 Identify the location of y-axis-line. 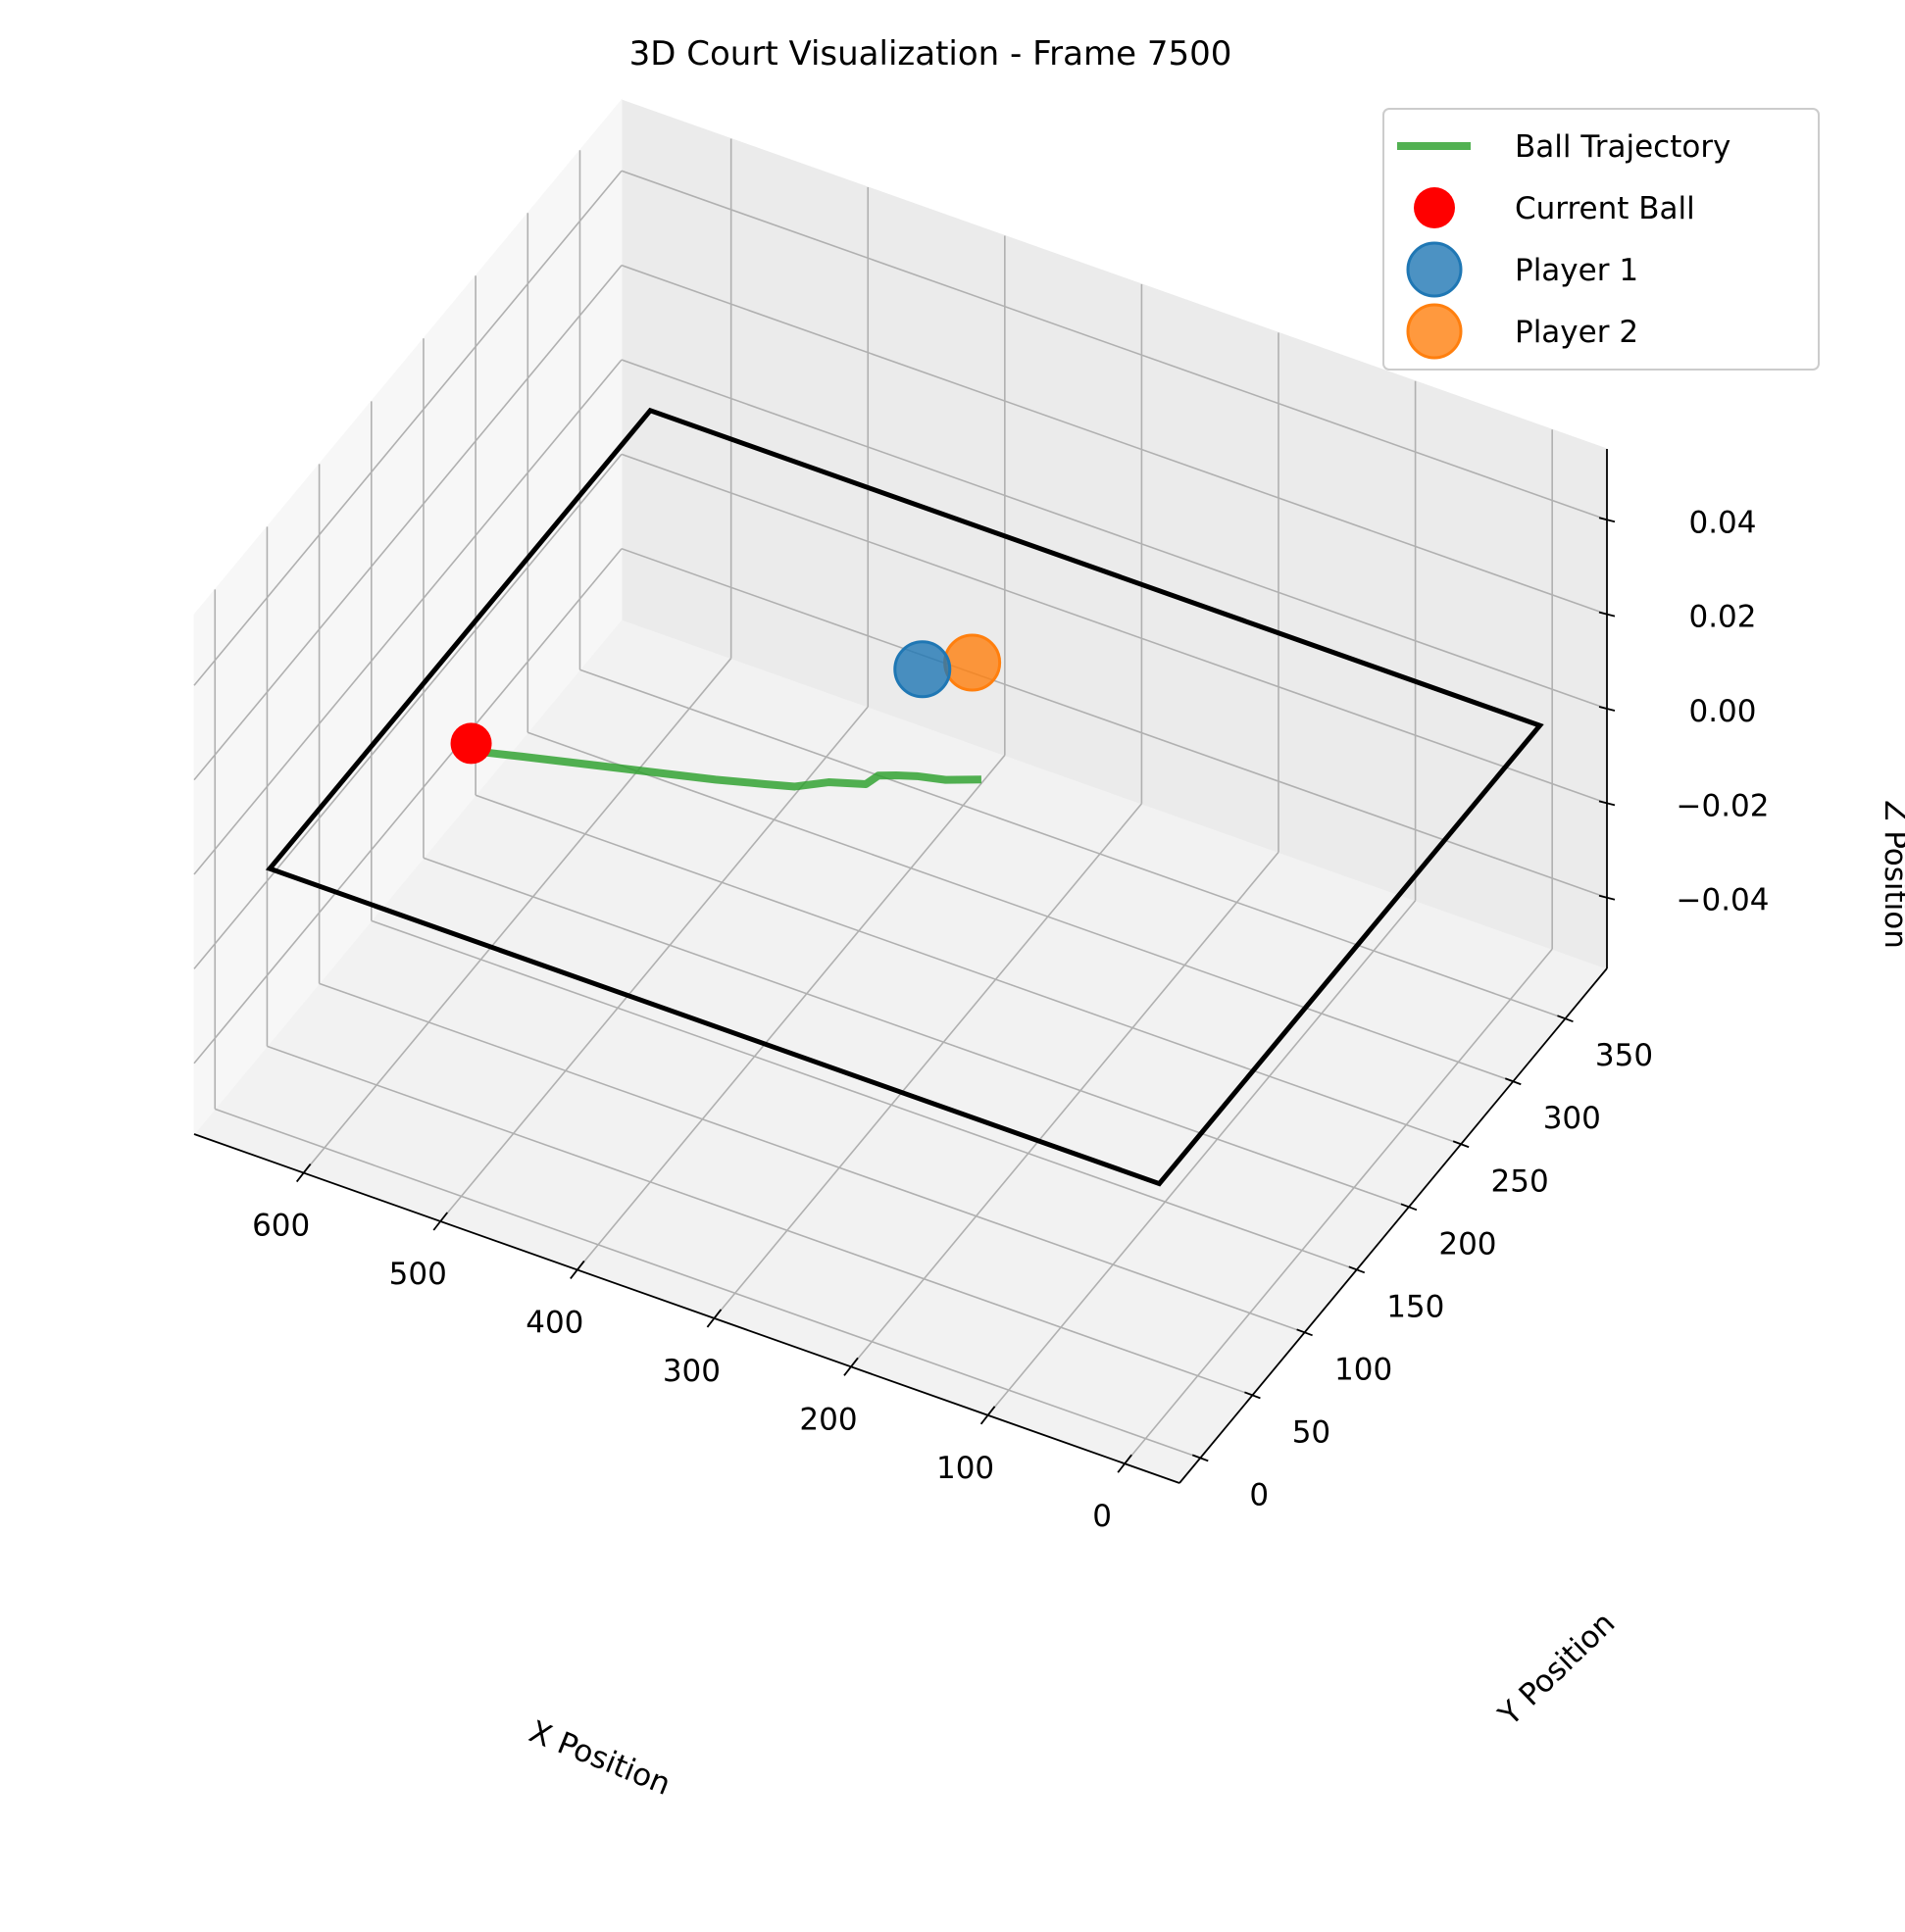
(1393, 1225).